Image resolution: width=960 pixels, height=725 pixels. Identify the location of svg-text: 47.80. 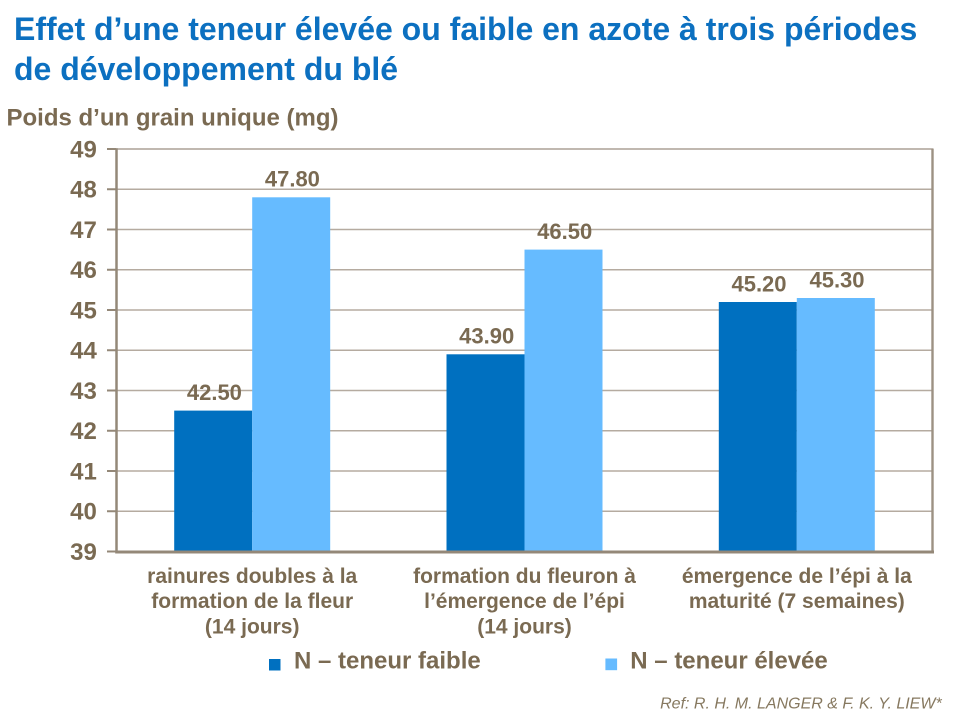
(292, 179).